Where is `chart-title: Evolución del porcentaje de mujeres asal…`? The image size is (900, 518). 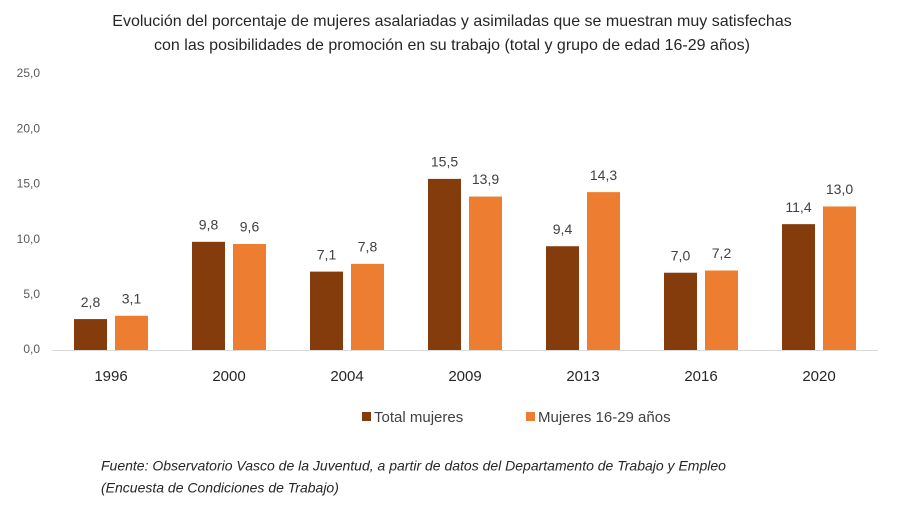
chart-title: Evolución del porcentaje de mujeres asal… is located at coordinates (451, 21).